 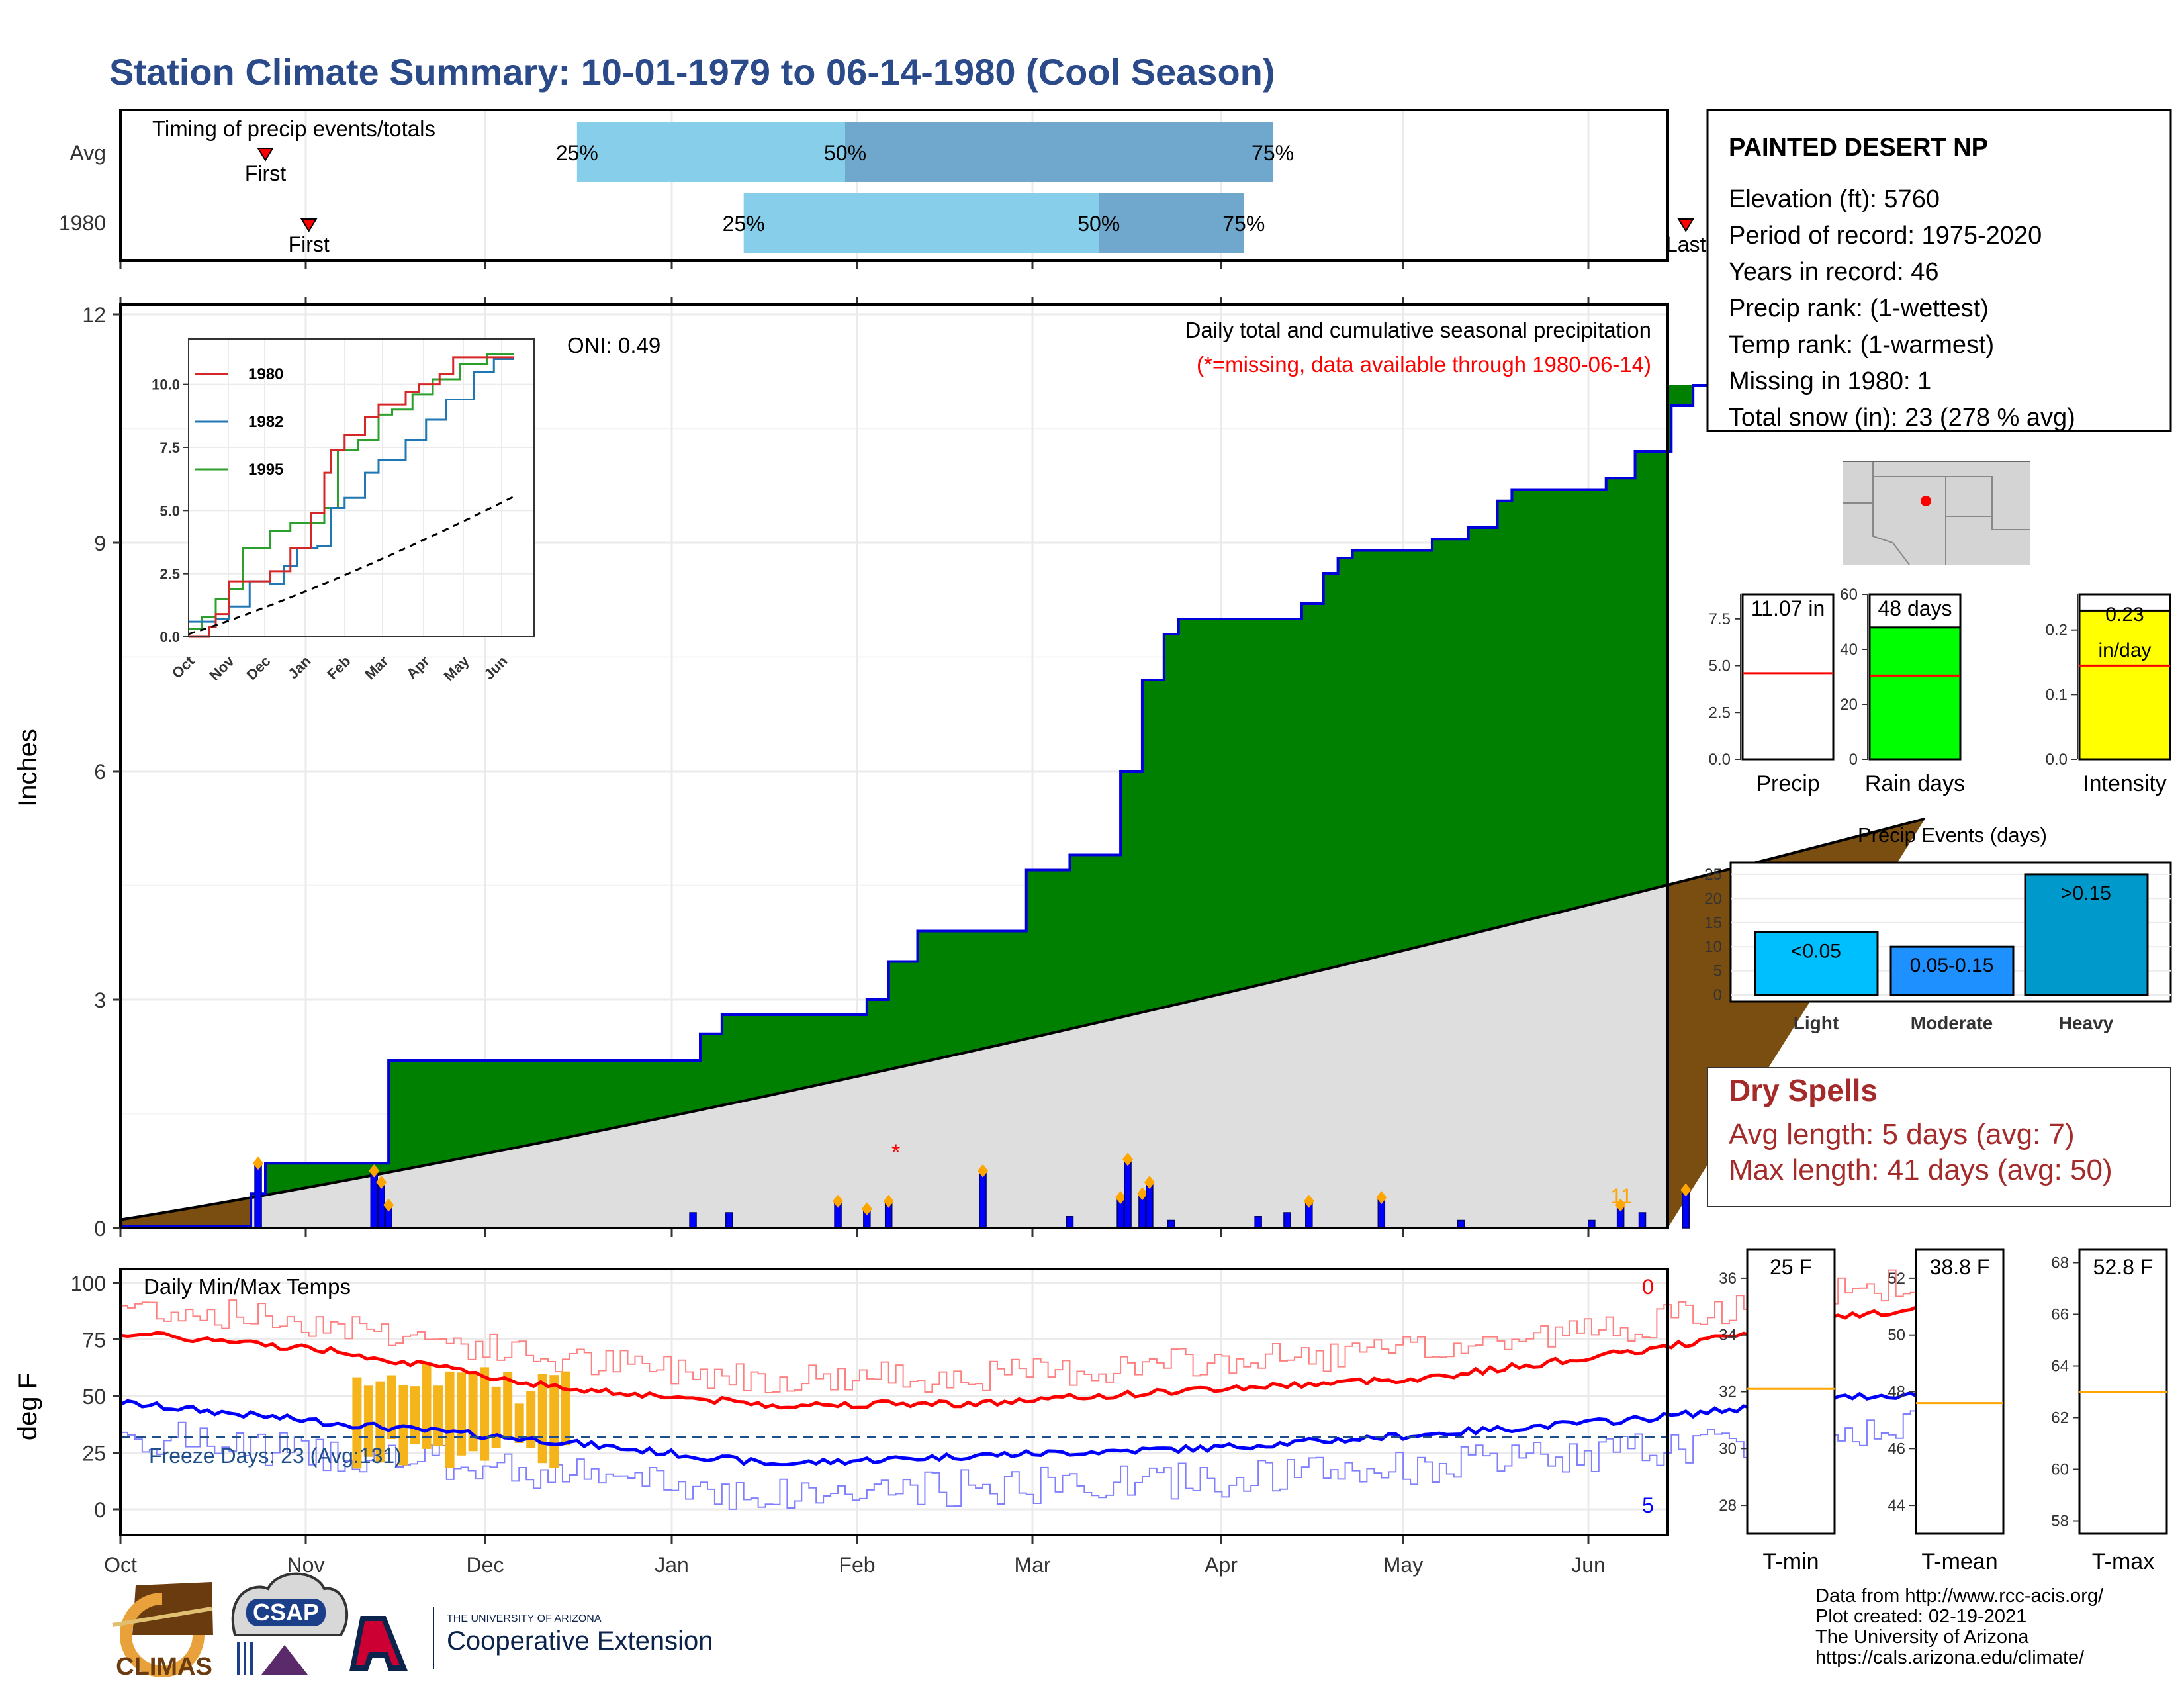 I want to click on temp-summary-tick-label: 28, so click(x=1728, y=1506).